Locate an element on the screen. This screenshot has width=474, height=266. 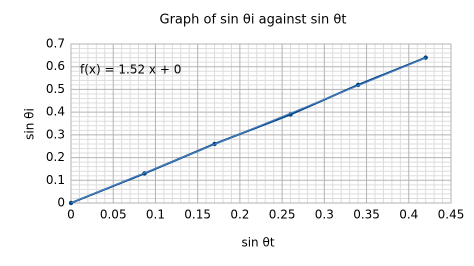
y-tick-label: 0.2 is located at coordinates (55, 157).